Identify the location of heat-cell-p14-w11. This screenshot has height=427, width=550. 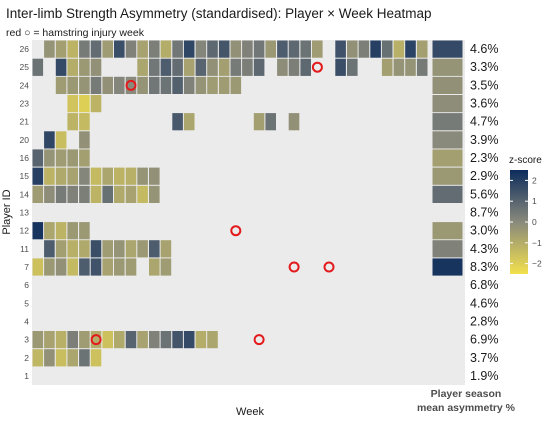
(154, 194).